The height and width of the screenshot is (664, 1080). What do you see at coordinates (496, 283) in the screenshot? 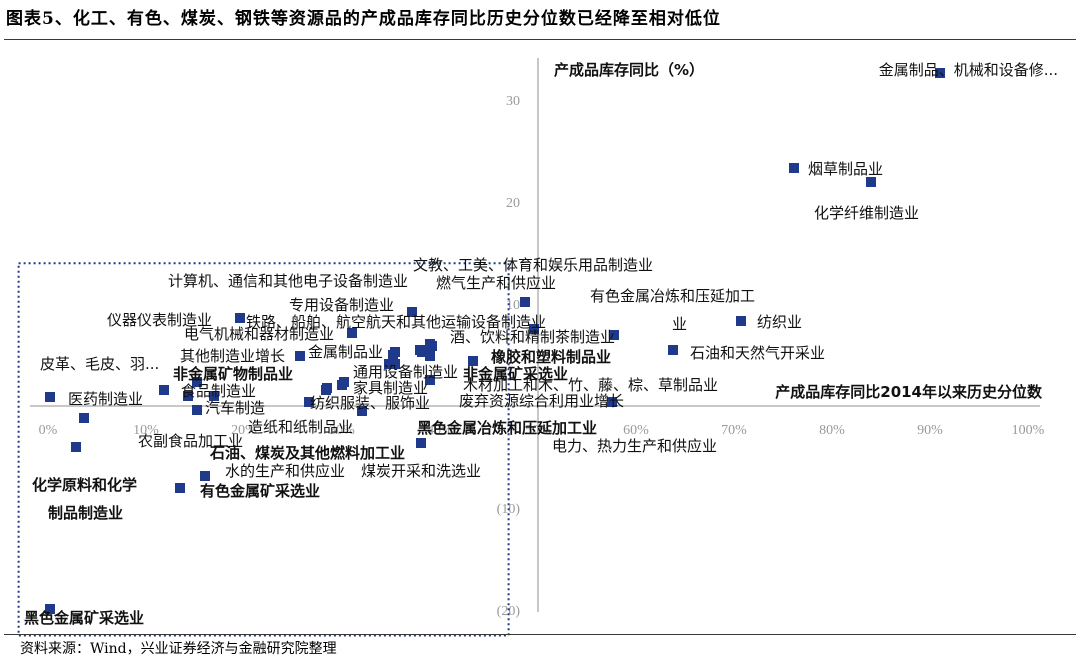
I see `point-label: 燃气生产和供应业` at bounding box center [496, 283].